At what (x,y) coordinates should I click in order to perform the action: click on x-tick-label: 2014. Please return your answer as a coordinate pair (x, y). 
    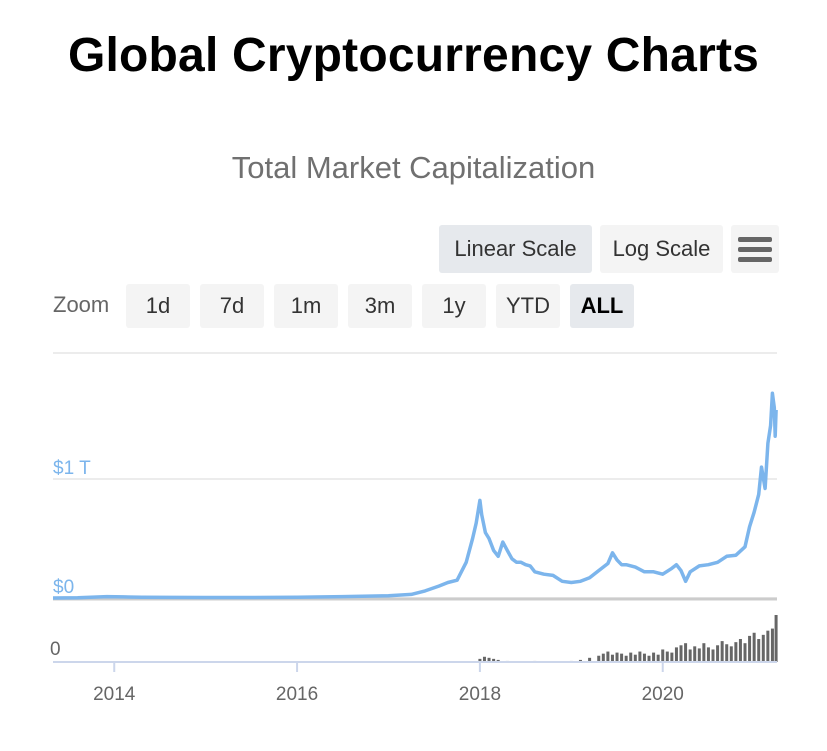
    Looking at the image, I should click on (114, 694).